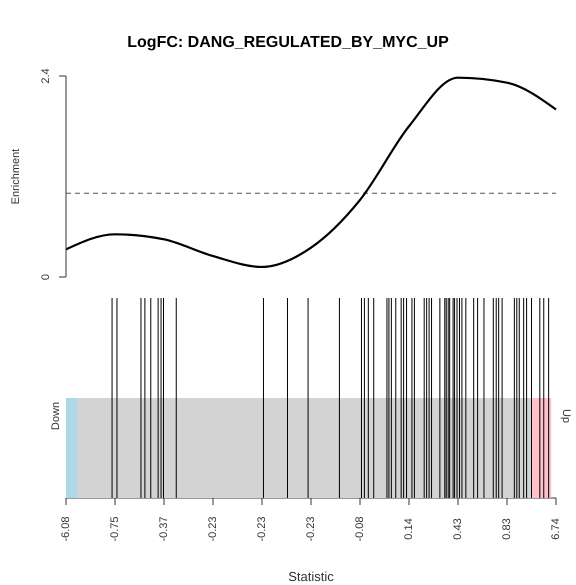  What do you see at coordinates (56, 416) in the screenshot?
I see `text: Down` at bounding box center [56, 416].